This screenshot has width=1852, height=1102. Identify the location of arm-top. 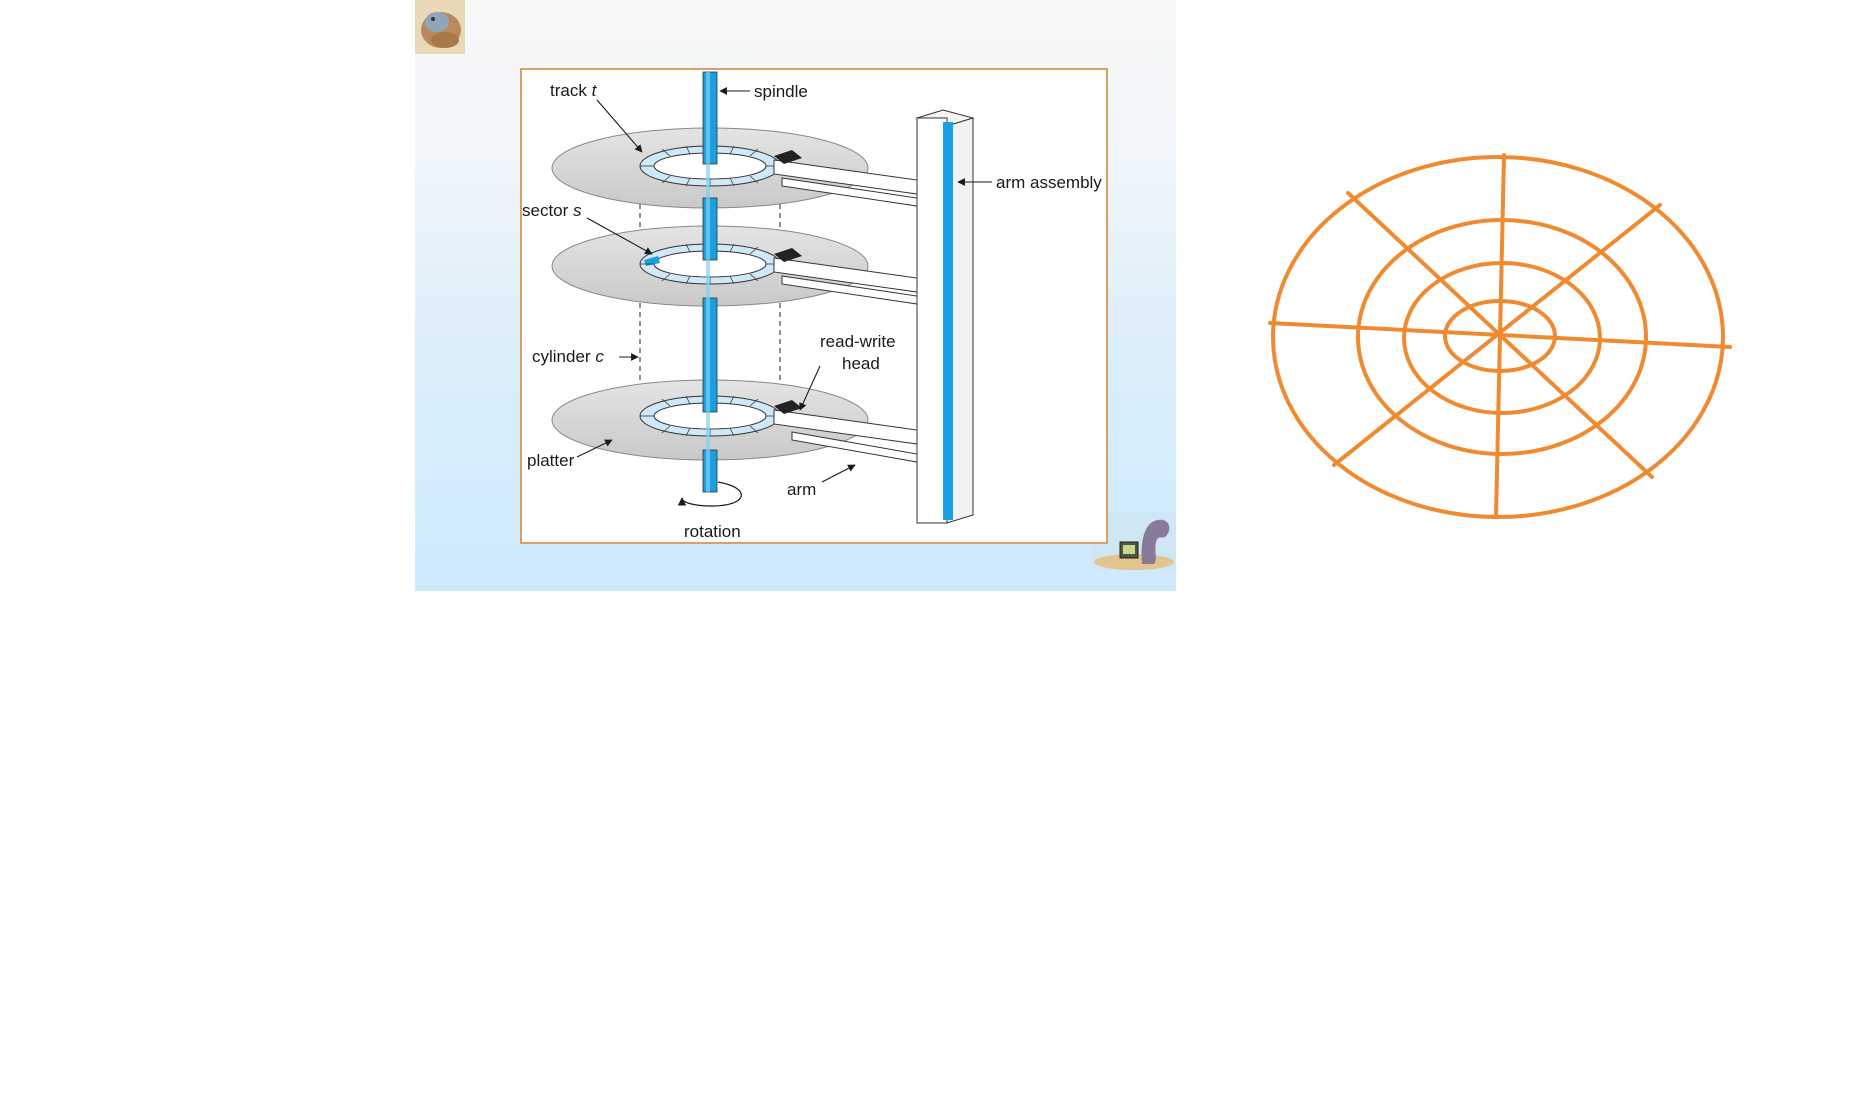
(845, 178).